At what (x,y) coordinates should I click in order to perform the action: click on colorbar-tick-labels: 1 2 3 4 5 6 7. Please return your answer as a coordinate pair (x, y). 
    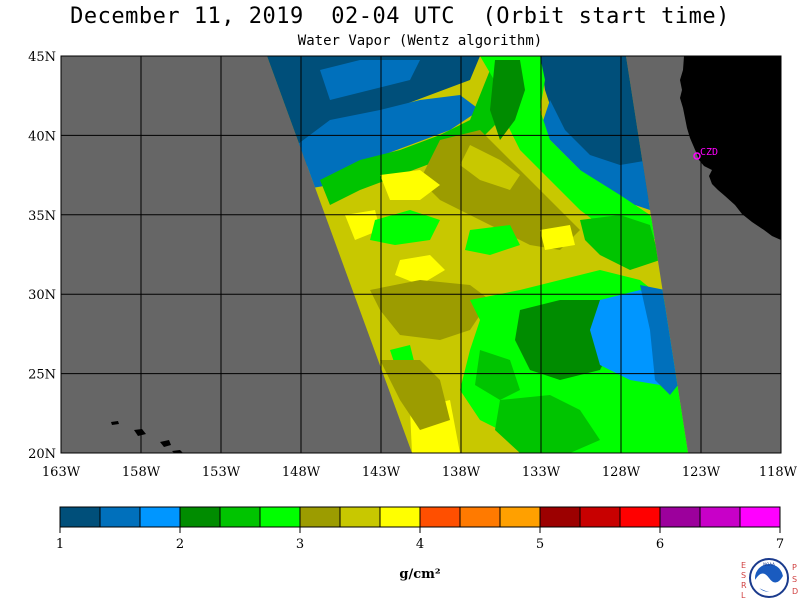
    Looking at the image, I should click on (420, 539).